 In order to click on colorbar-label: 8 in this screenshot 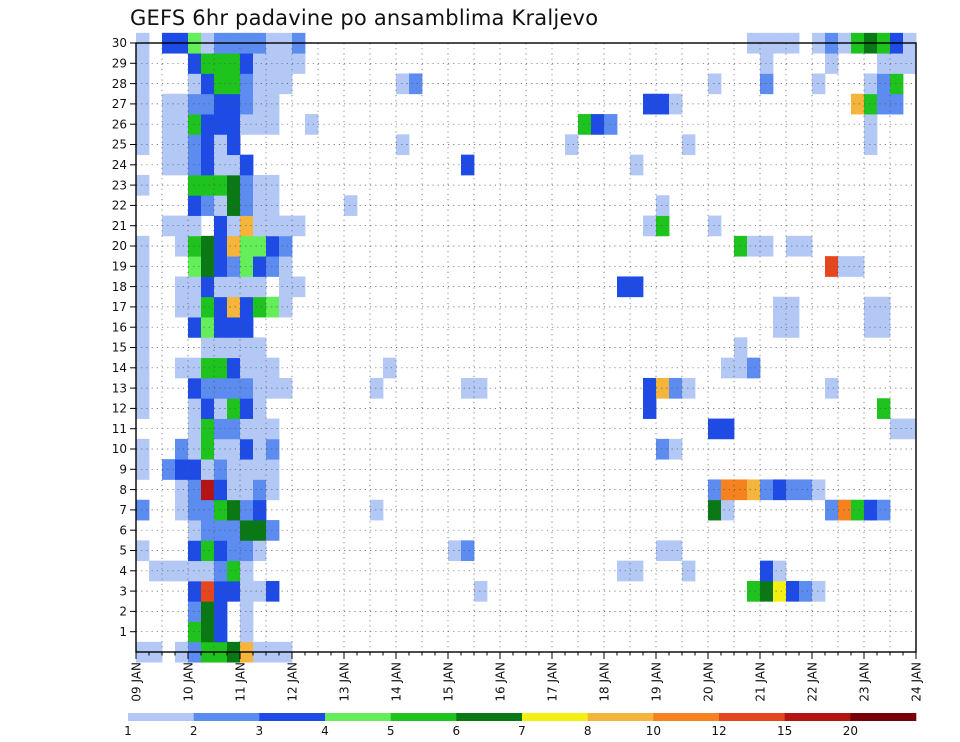, I will do `click(588, 731)`.